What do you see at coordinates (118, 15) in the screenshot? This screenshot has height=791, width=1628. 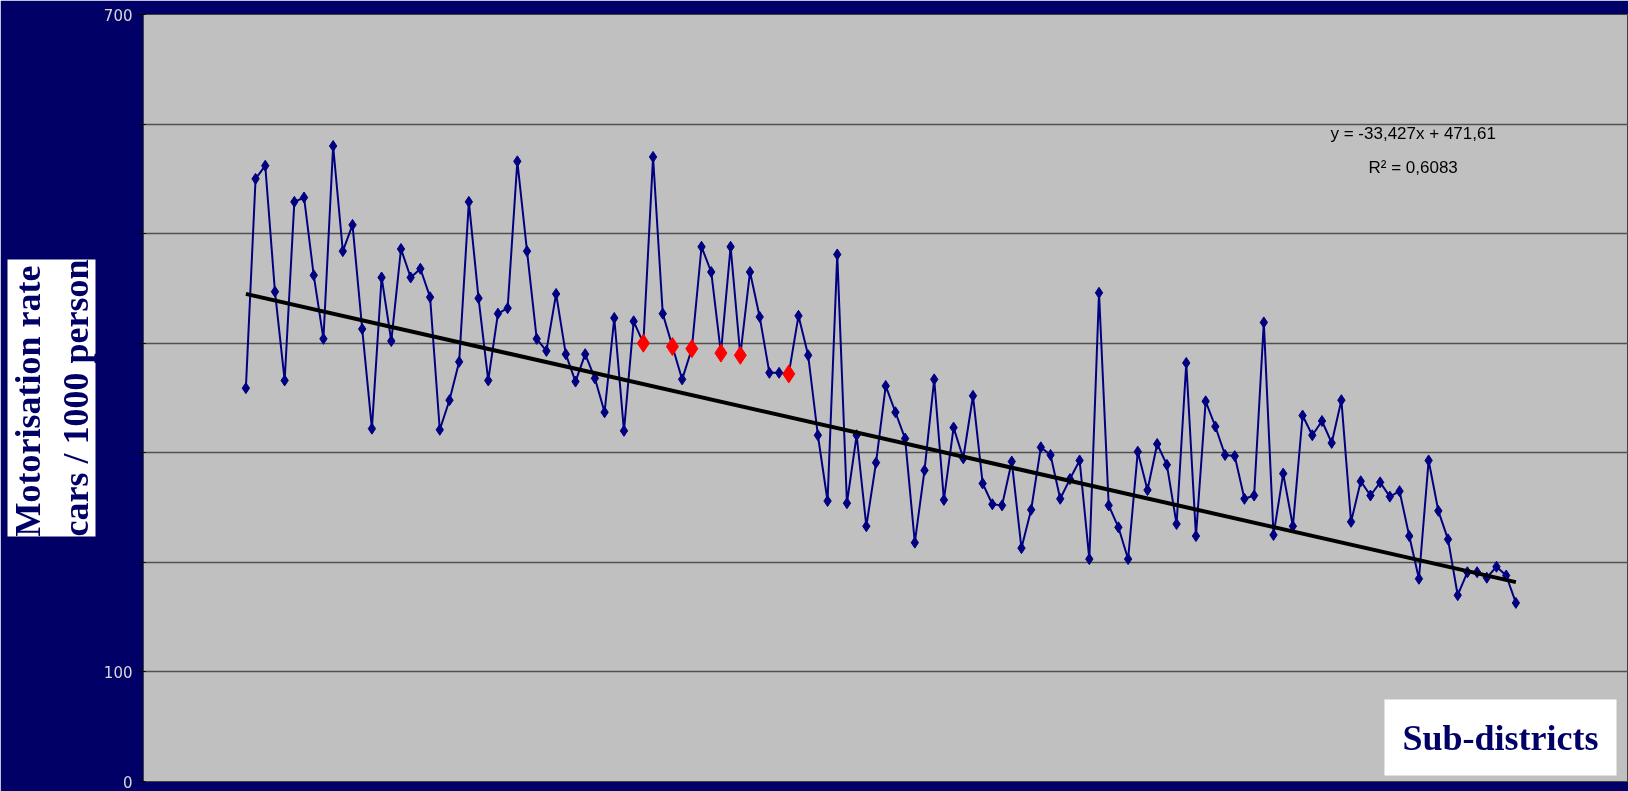 I see `y-tick-label: 700` at bounding box center [118, 15].